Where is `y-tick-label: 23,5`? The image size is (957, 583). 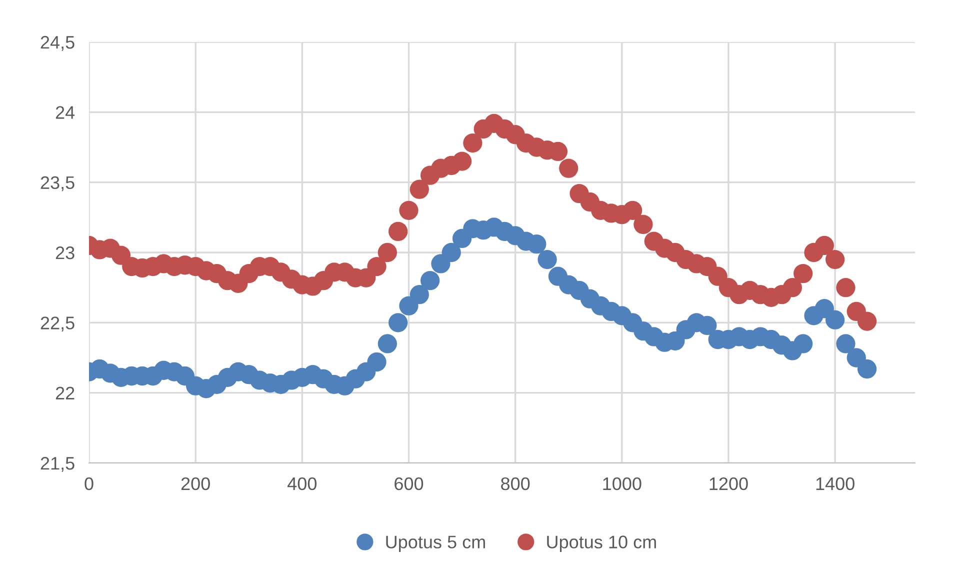 y-tick-label: 23,5 is located at coordinates (57, 184).